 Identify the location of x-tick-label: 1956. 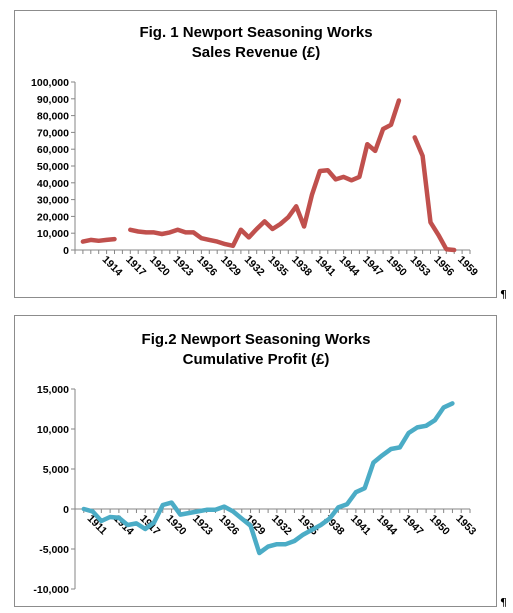
(443, 266).